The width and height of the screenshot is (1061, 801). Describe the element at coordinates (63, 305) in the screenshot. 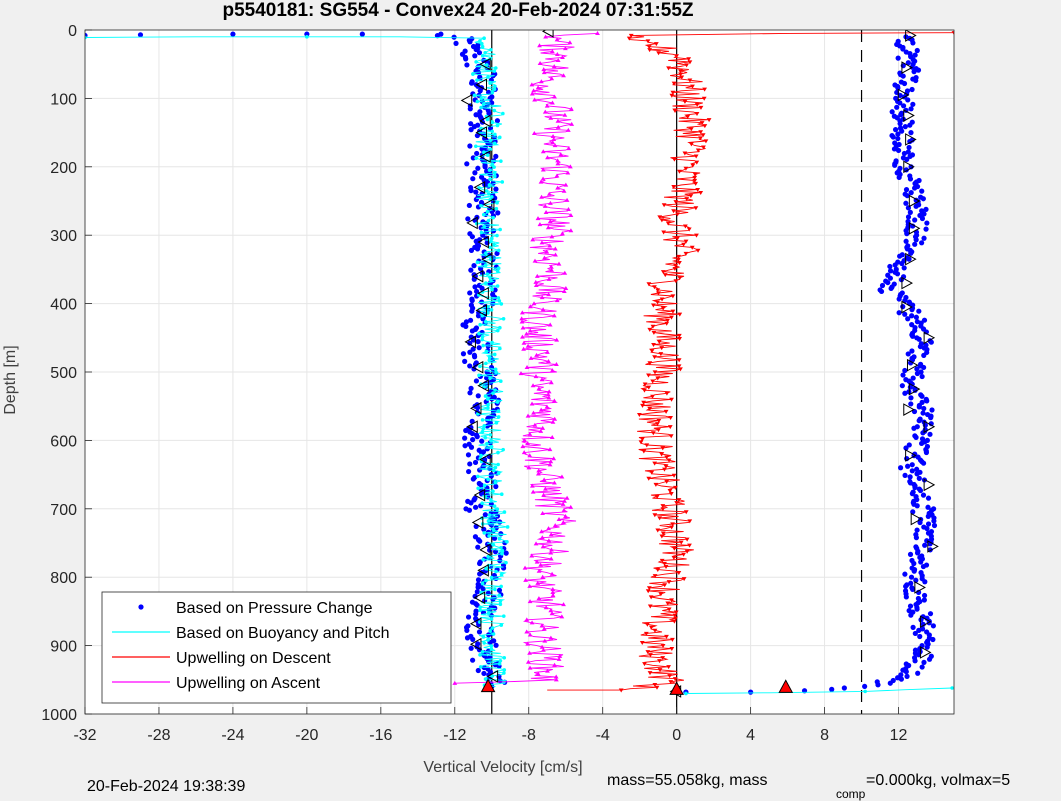

I see `y-tick-label: 400` at that location.